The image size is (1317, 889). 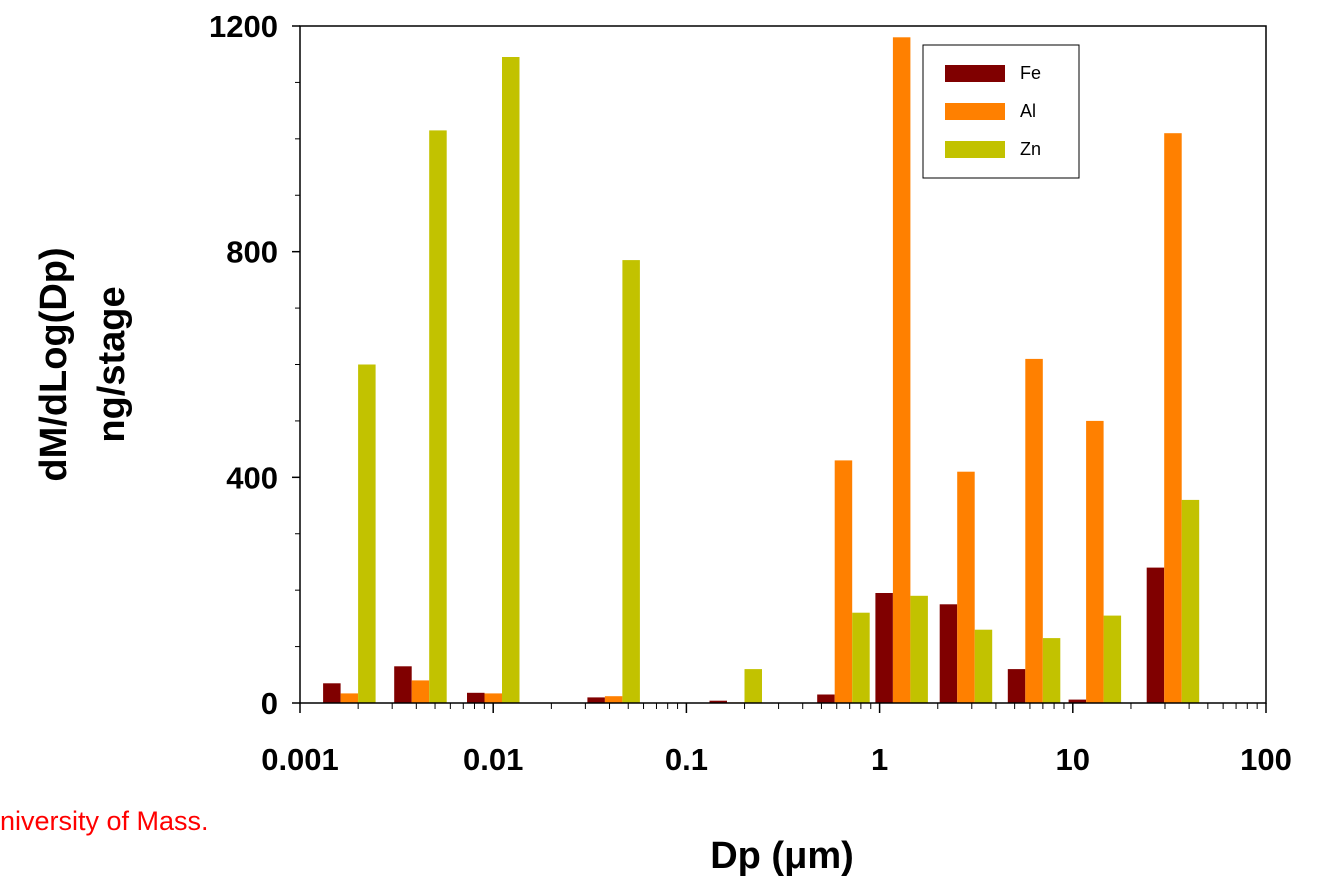 I want to click on legend-label-zn: Zn, so click(x=1030, y=149).